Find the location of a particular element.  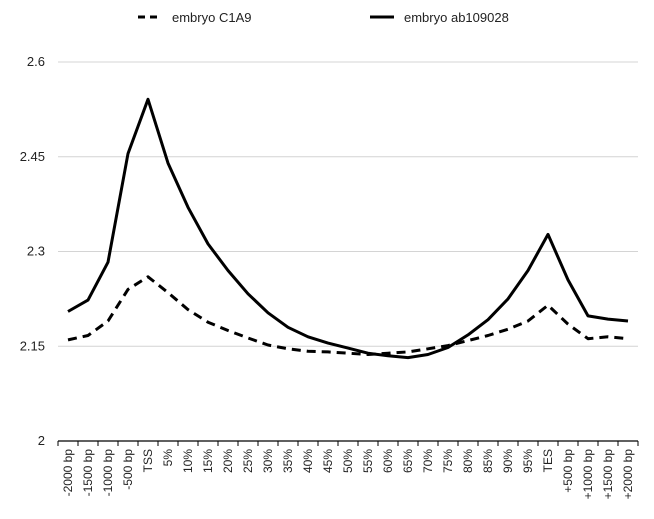

legend-item-c1a9: embryo C1A9 is located at coordinates (194, 17).